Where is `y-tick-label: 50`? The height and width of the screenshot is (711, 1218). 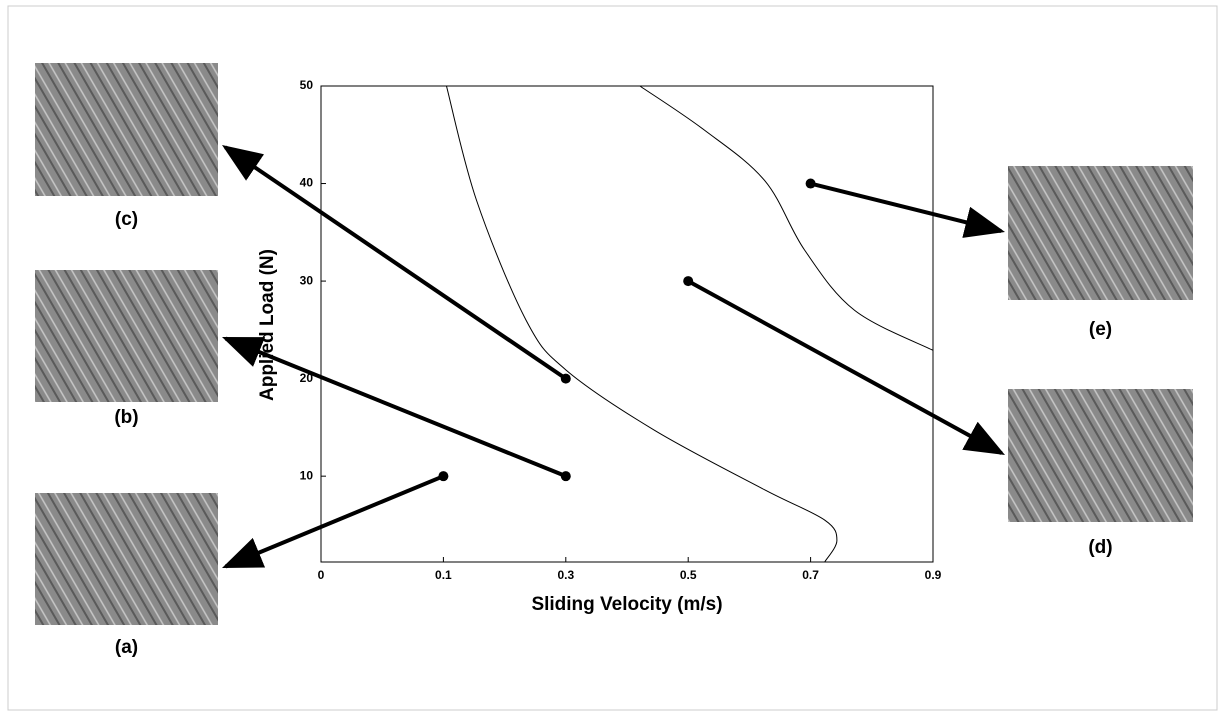
y-tick-label: 50 is located at coordinates (307, 85).